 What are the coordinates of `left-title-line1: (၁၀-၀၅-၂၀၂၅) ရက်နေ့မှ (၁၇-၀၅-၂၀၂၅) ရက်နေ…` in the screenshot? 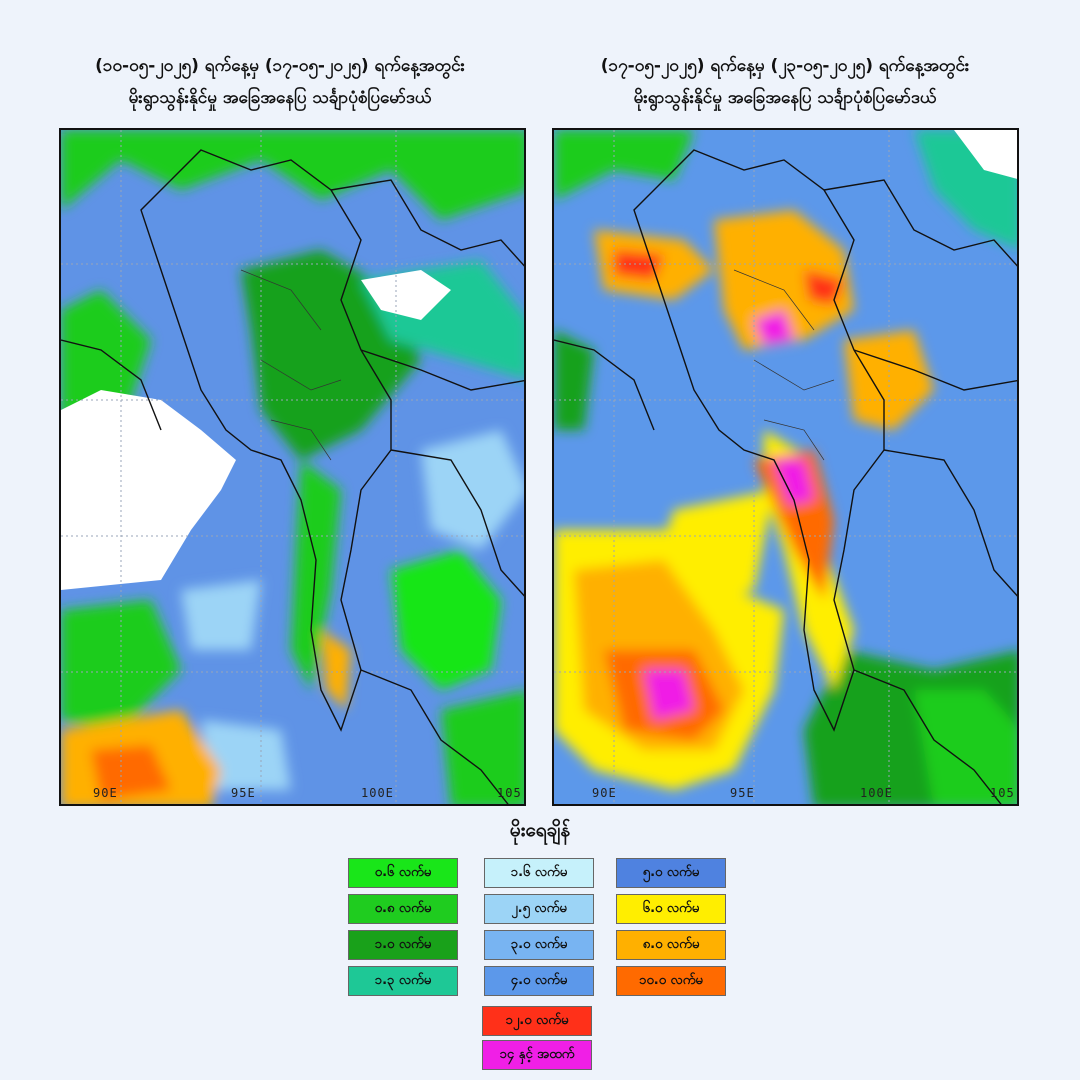 It's located at (280, 66).